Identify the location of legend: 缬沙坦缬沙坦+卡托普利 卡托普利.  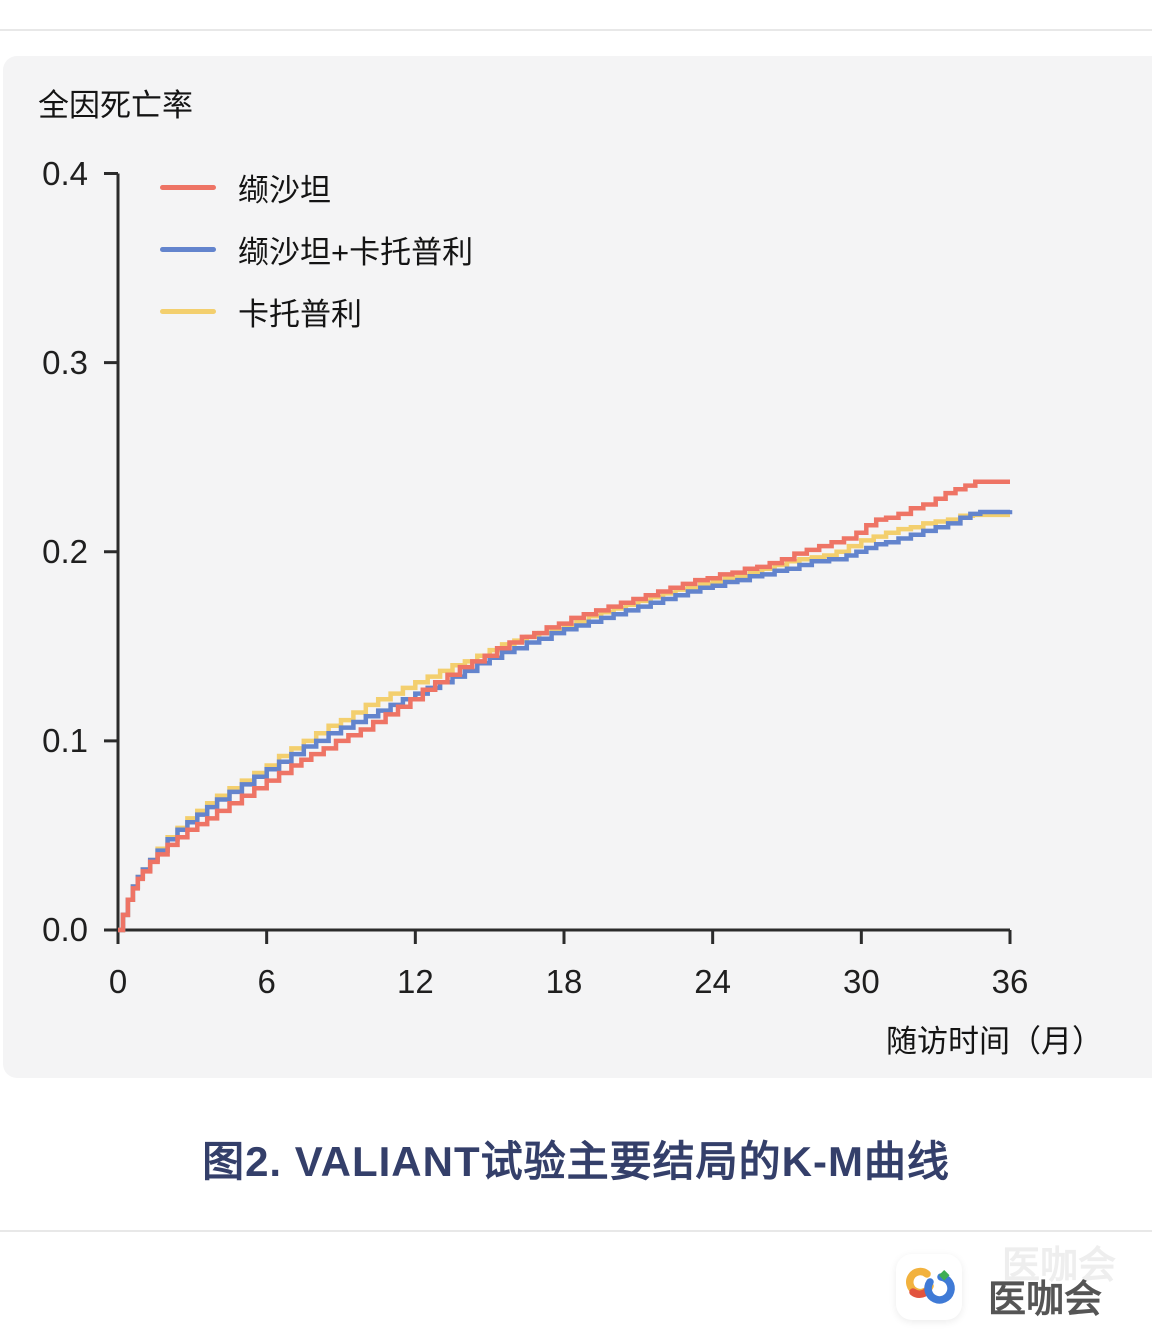
(316, 249).